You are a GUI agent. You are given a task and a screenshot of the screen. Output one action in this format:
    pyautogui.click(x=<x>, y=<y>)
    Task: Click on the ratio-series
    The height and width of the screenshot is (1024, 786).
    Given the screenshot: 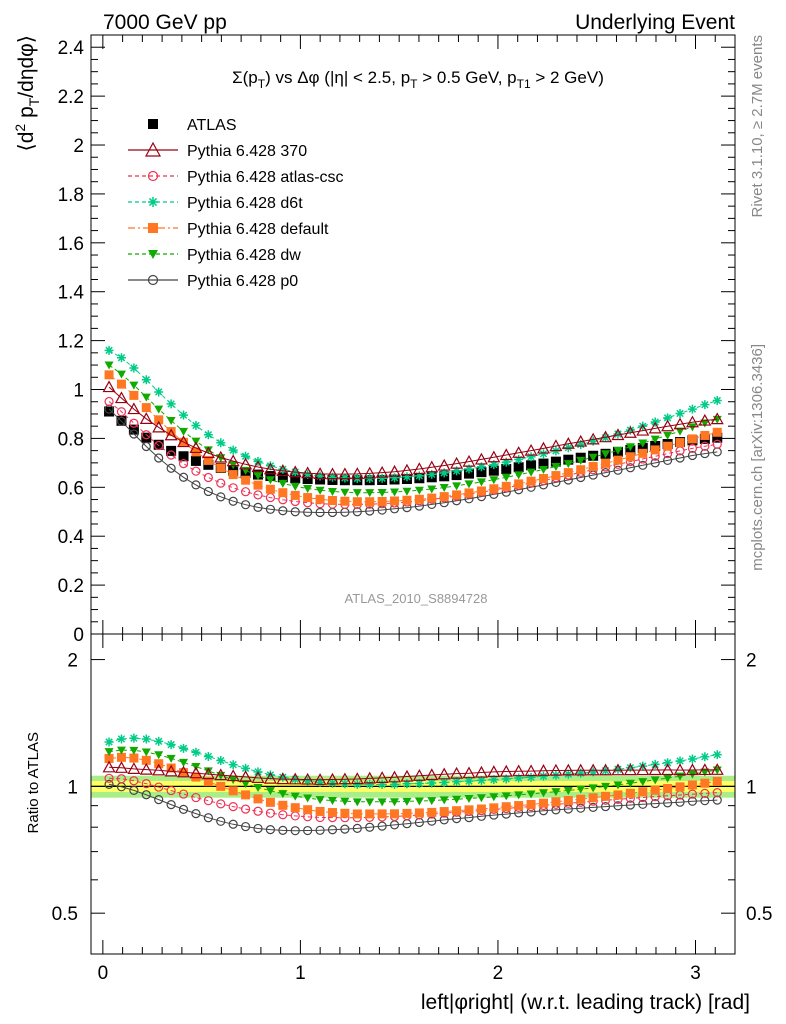 What is the action you would take?
    pyautogui.click(x=413, y=784)
    